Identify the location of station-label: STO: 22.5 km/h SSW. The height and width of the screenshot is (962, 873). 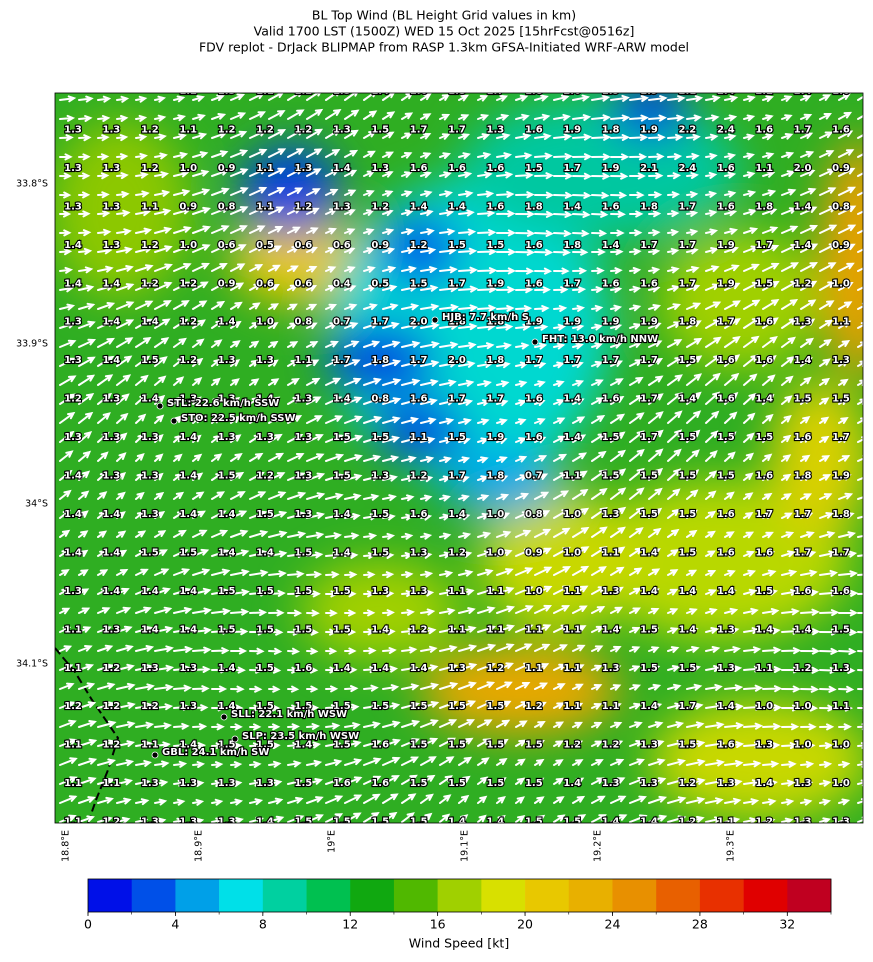
(238, 418).